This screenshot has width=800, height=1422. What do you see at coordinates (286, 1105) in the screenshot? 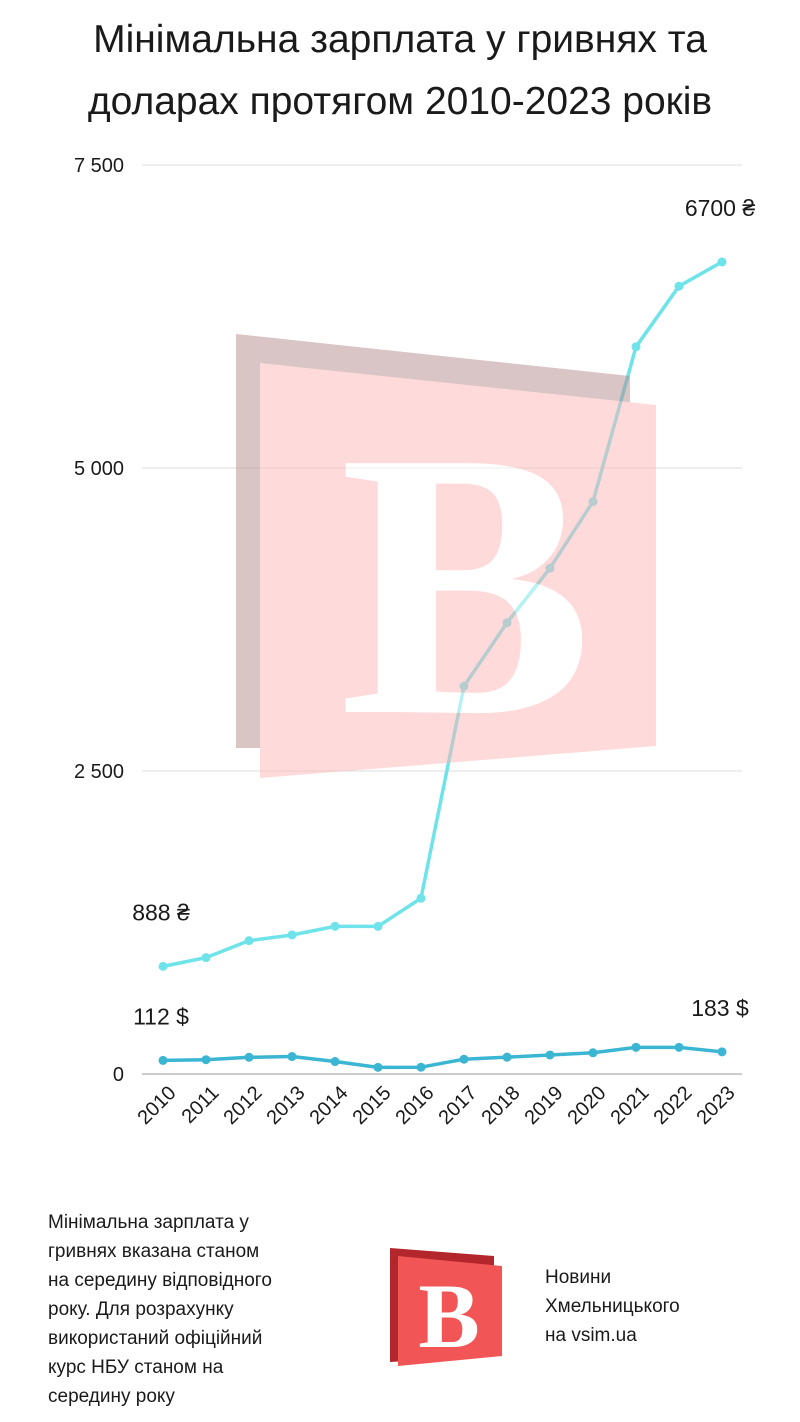
I see `x-tick-label: 2013` at bounding box center [286, 1105].